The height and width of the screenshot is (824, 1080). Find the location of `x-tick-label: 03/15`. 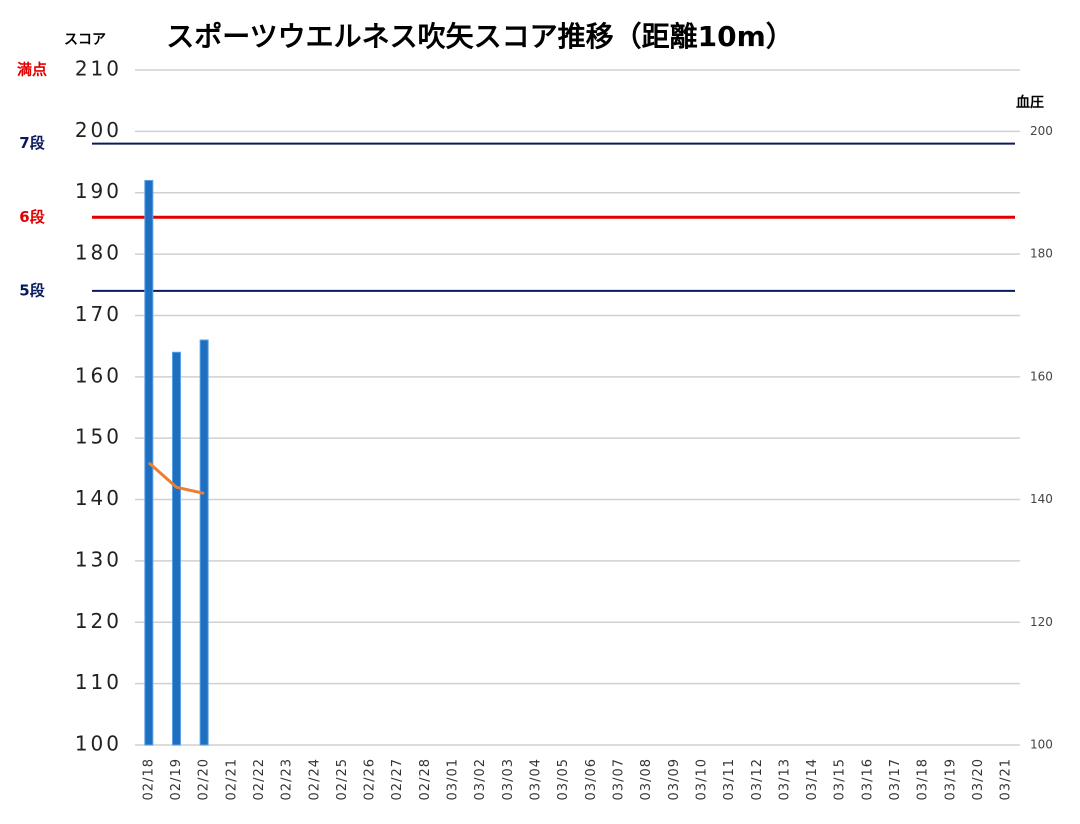

x-tick-label: 03/15 is located at coordinates (840, 779).